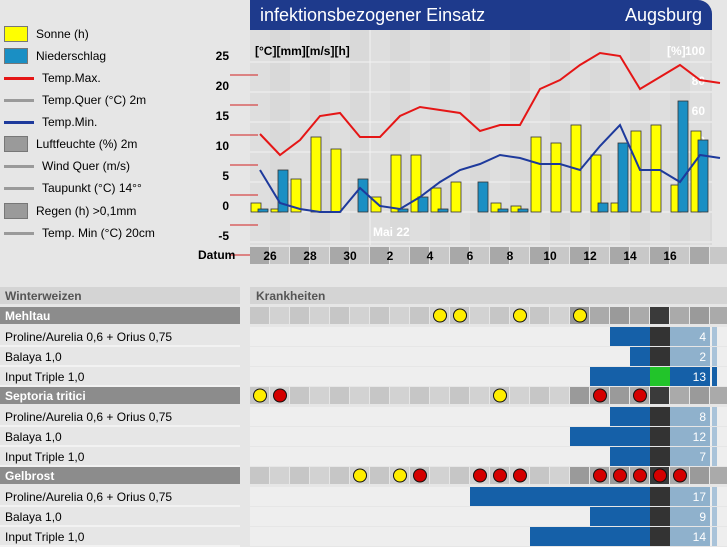 The height and width of the screenshot is (547, 727). What do you see at coordinates (391, 232) in the screenshot?
I see `month-label: Mai 22` at bounding box center [391, 232].